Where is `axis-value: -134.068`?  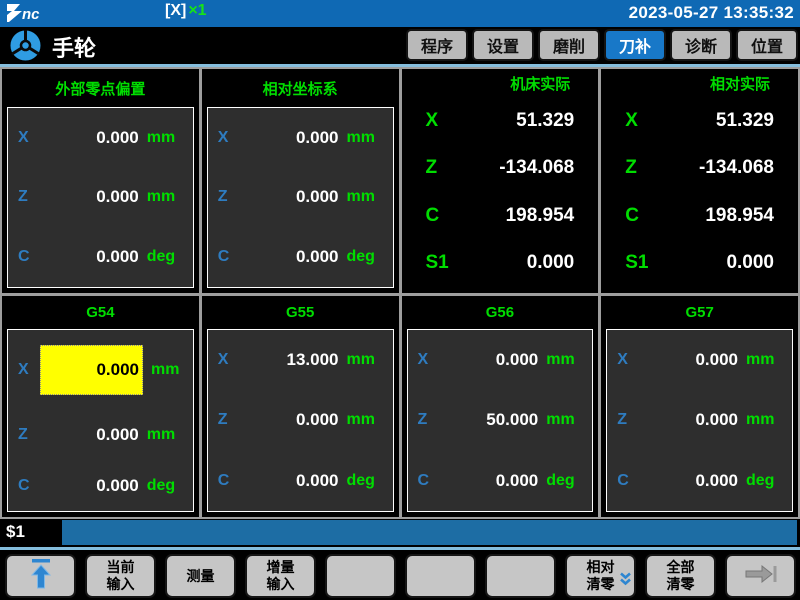
axis-value: -134.068 is located at coordinates (537, 168).